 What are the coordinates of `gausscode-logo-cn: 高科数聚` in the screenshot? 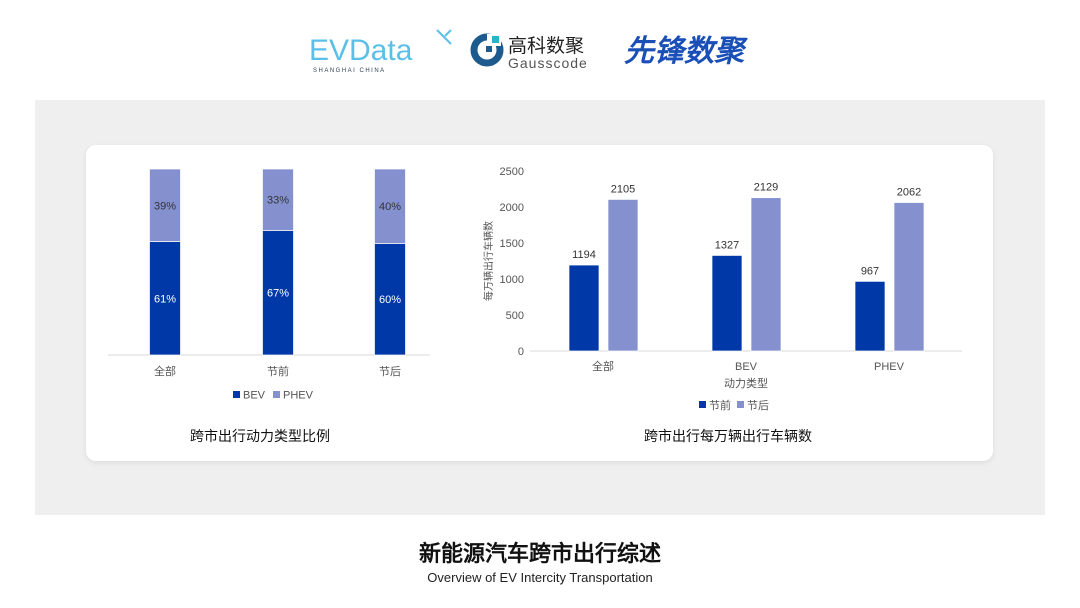 It's located at (546, 46).